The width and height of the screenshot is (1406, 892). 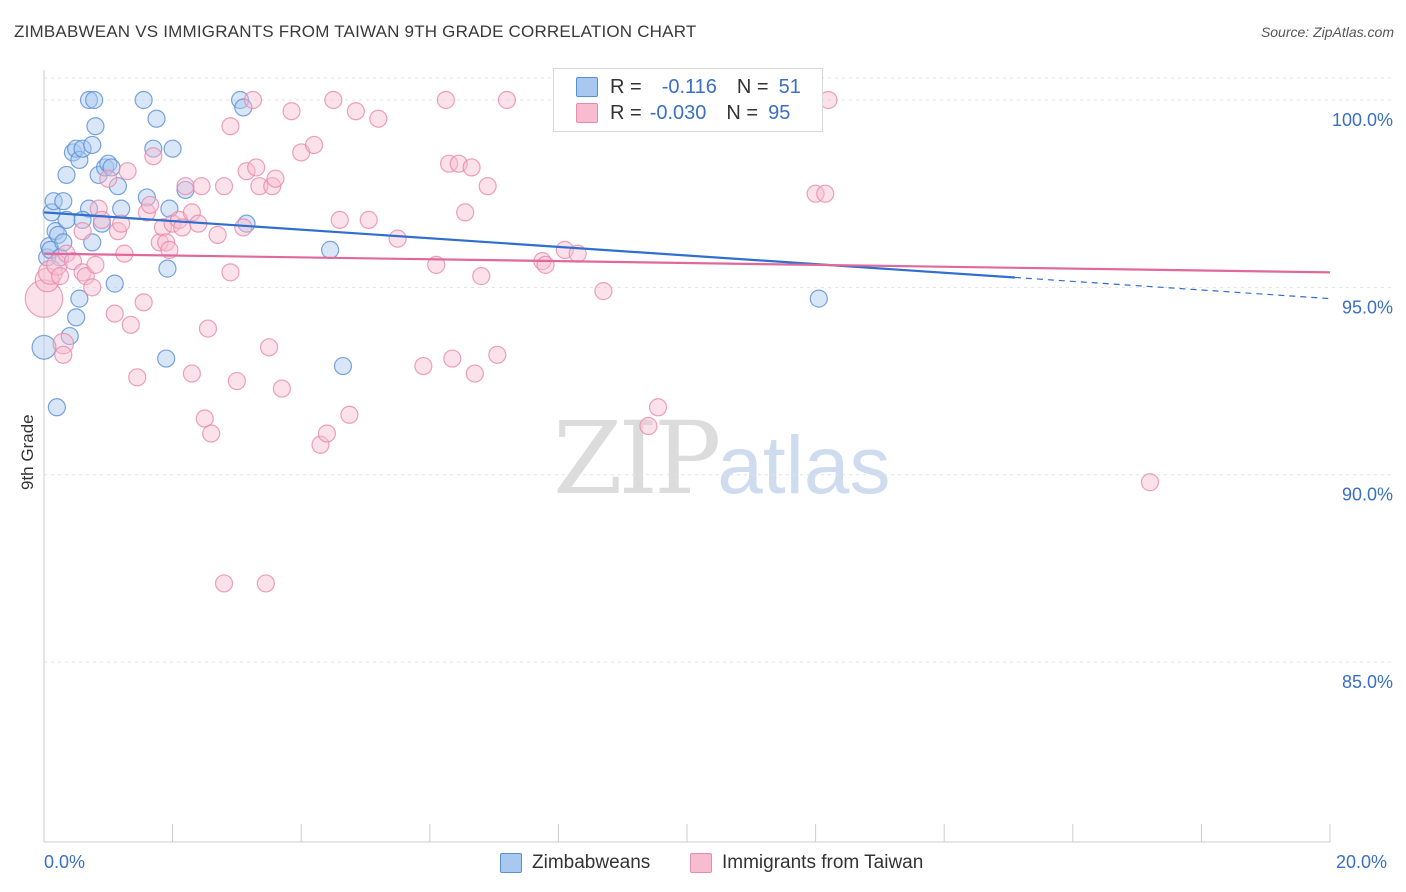 I want to click on y-tick-label: 95.0%, so click(x=1367, y=307).